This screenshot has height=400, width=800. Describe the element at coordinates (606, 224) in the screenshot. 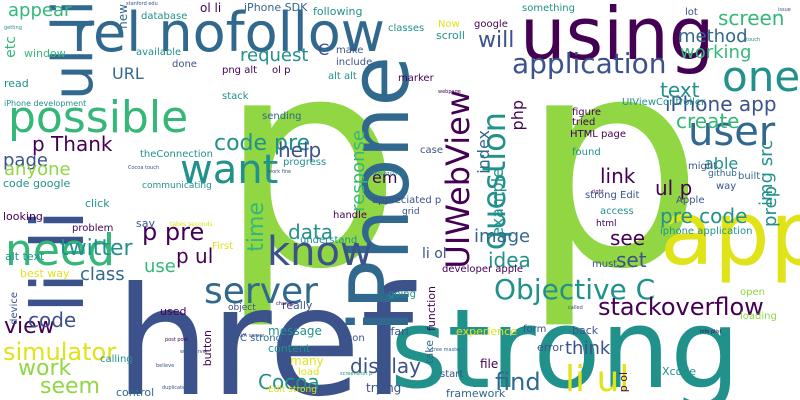

I see `word: html` at that location.